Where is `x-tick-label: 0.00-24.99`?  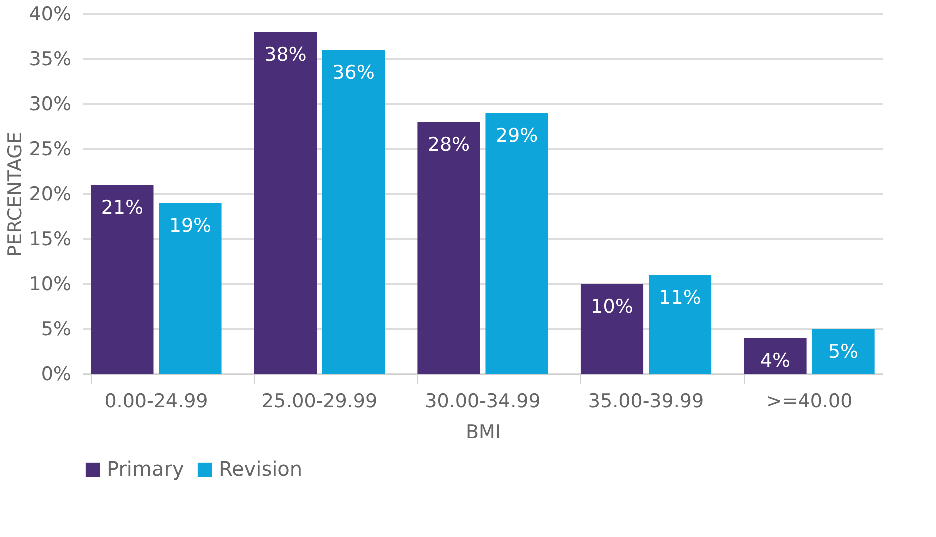
x-tick-label: 0.00-24.99 is located at coordinates (156, 401).